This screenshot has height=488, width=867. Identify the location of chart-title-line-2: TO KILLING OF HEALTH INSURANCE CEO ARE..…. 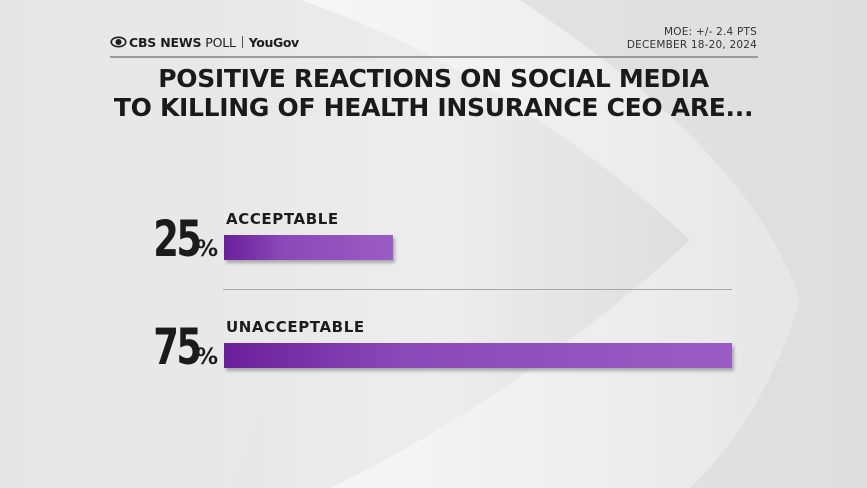
(433, 107).